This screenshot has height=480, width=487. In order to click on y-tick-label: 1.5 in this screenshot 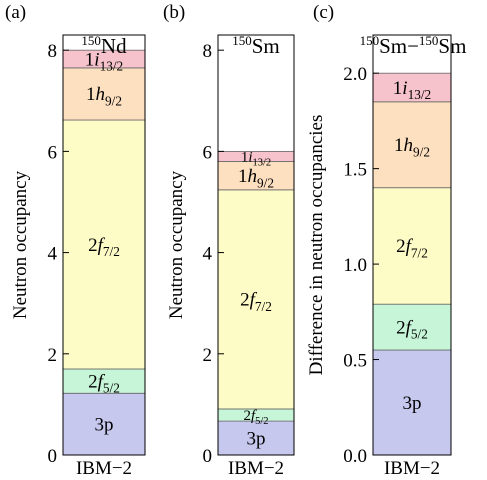, I will do `click(355, 170)`.